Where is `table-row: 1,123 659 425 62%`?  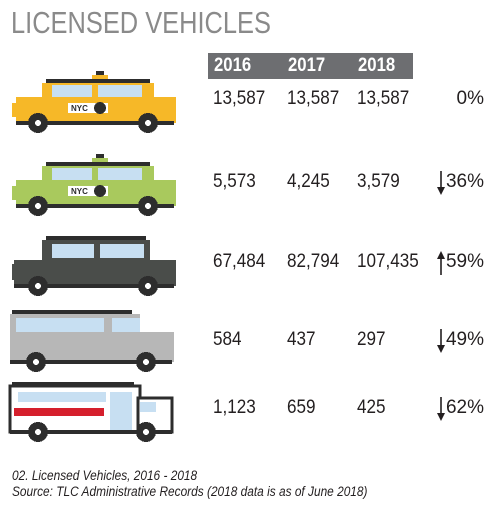 table-row: 1,123 659 425 62% is located at coordinates (247, 411).